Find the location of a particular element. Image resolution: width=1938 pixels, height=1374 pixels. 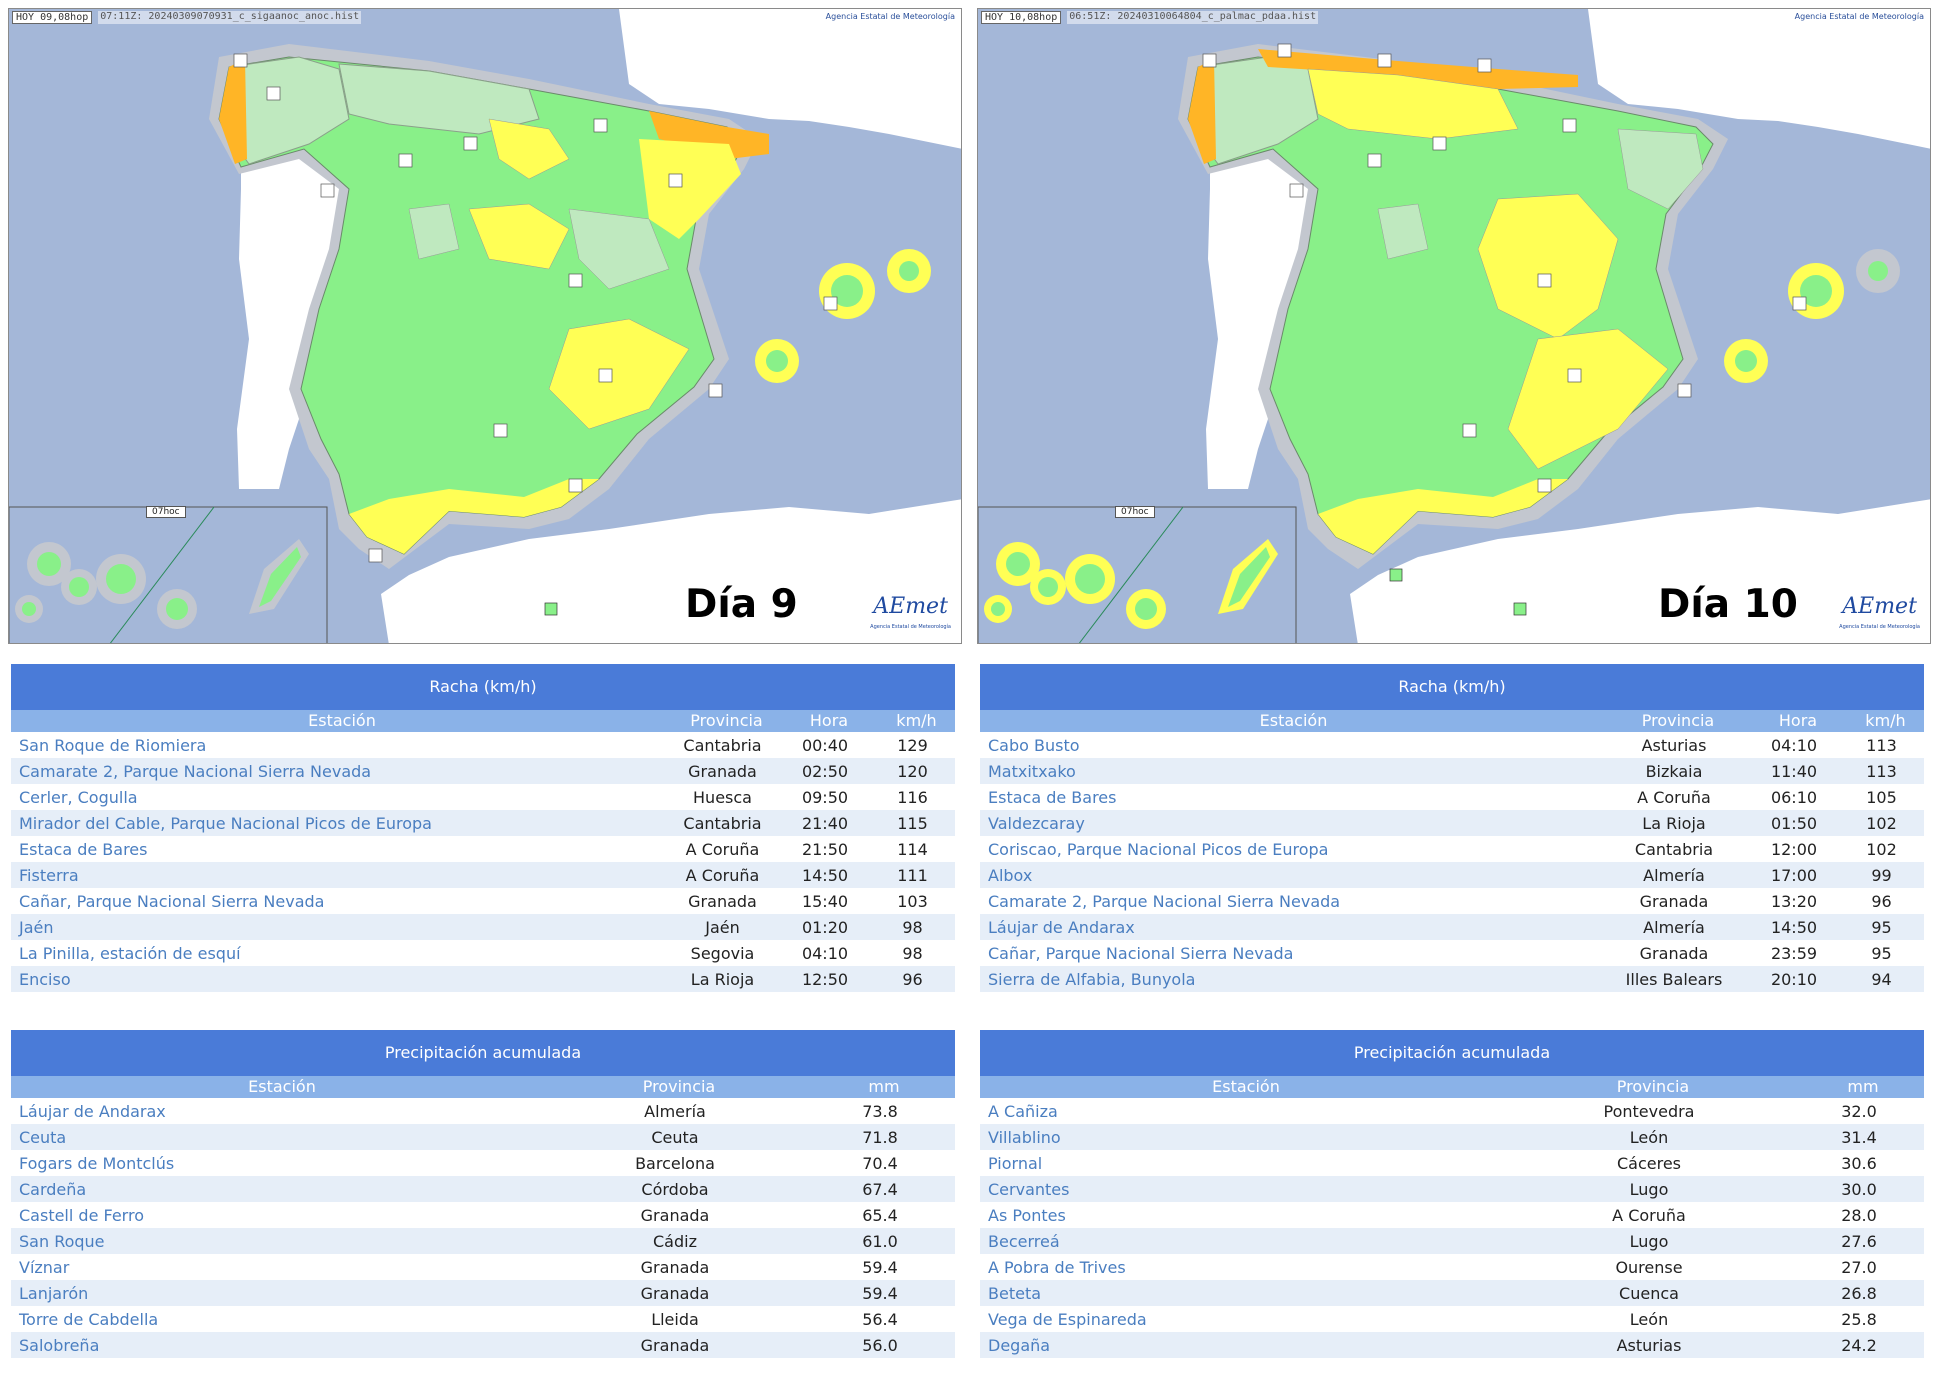

col-header-provincia: Provincia is located at coordinates (1674, 721).